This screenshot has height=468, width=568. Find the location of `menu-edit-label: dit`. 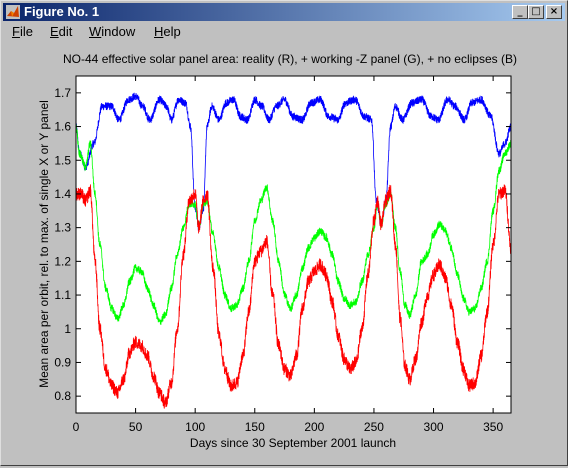

menu-edit-label: dit is located at coordinates (65, 31).